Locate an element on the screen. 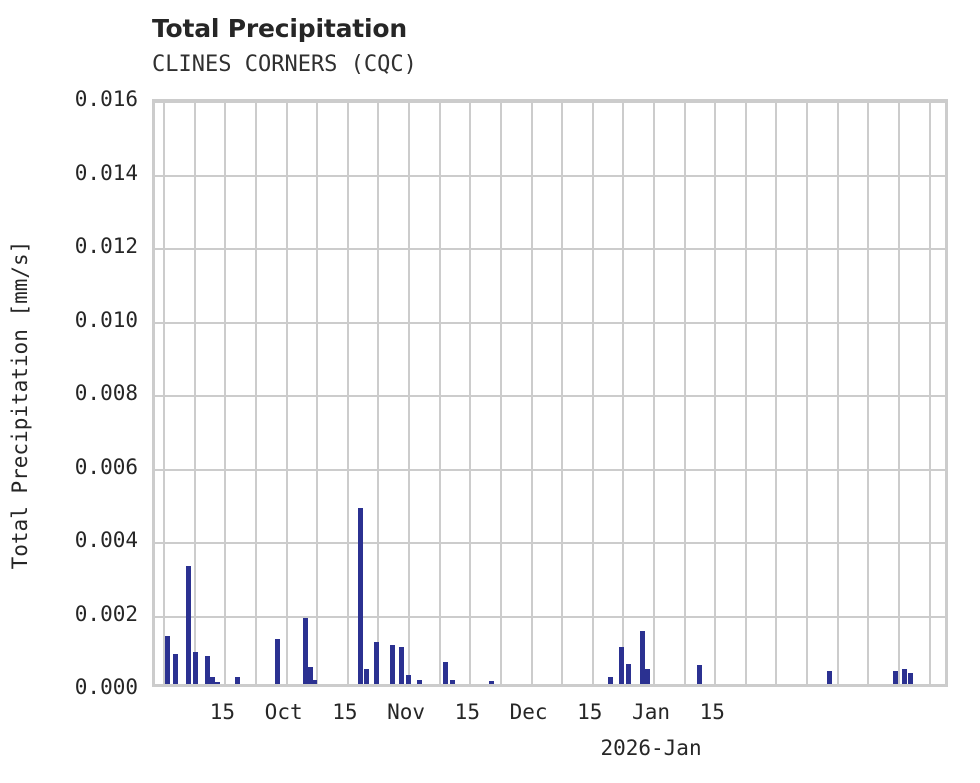  y-axis-tick-label: 0.004 is located at coordinates (106, 540).